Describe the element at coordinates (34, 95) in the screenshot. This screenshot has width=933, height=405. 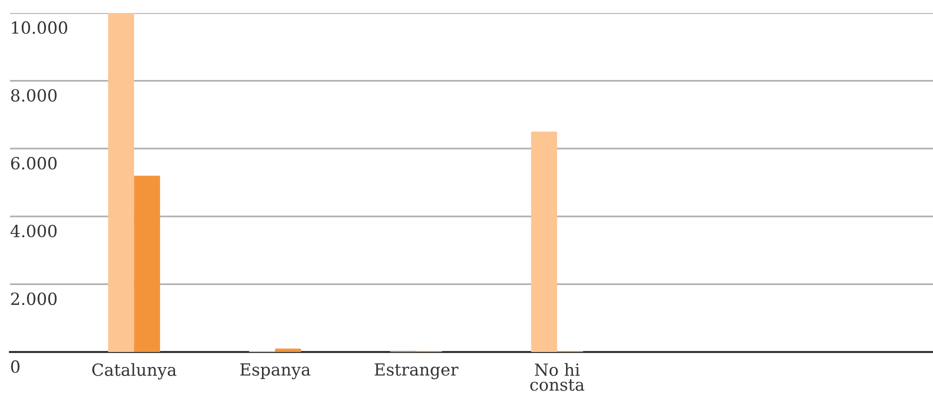
I see `y-tick-label: 8.000` at that location.